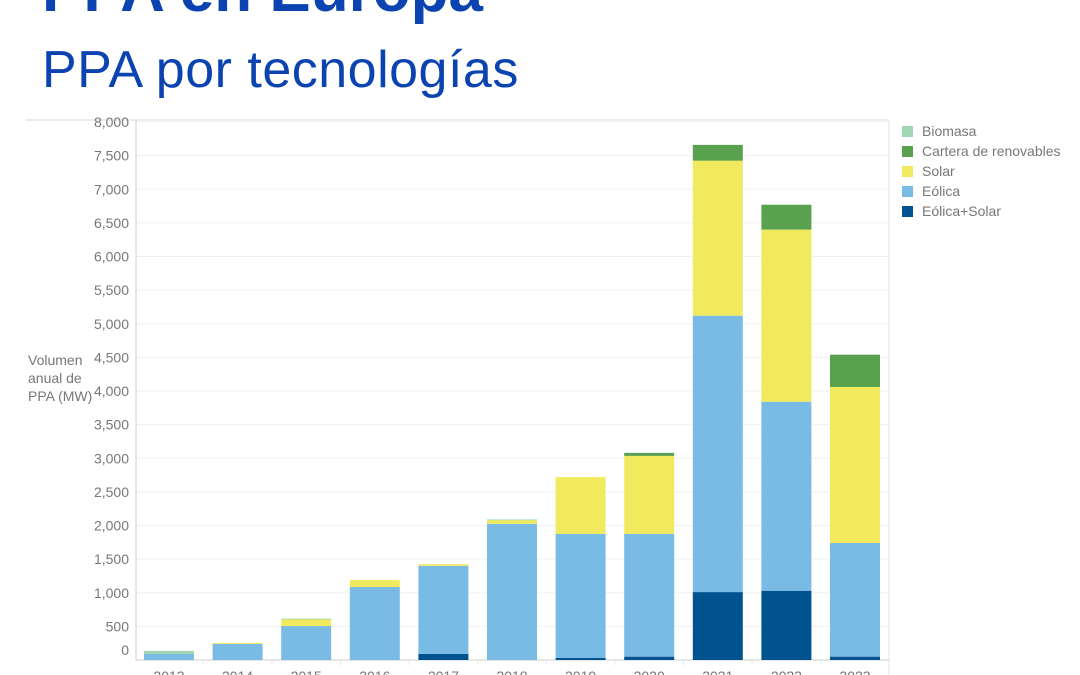  I want to click on legend-item: Eólica+Solar, so click(981, 211).